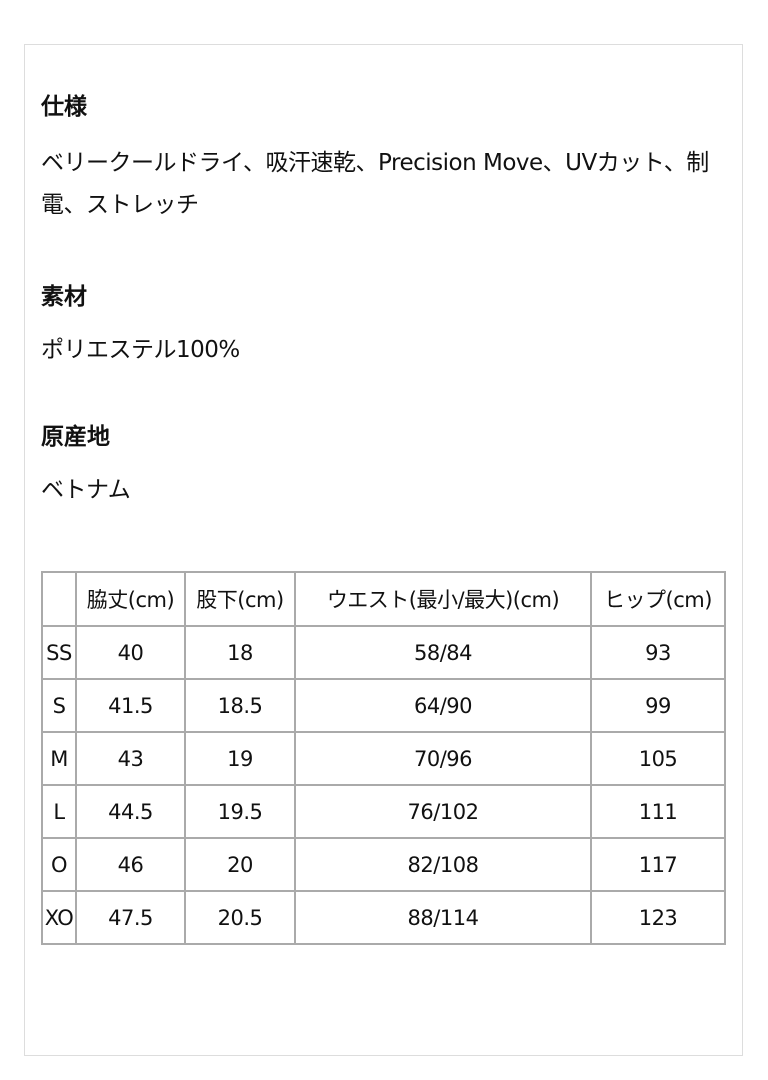  Describe the element at coordinates (240, 811) in the screenshot. I see `table-cell: 19.5` at that location.